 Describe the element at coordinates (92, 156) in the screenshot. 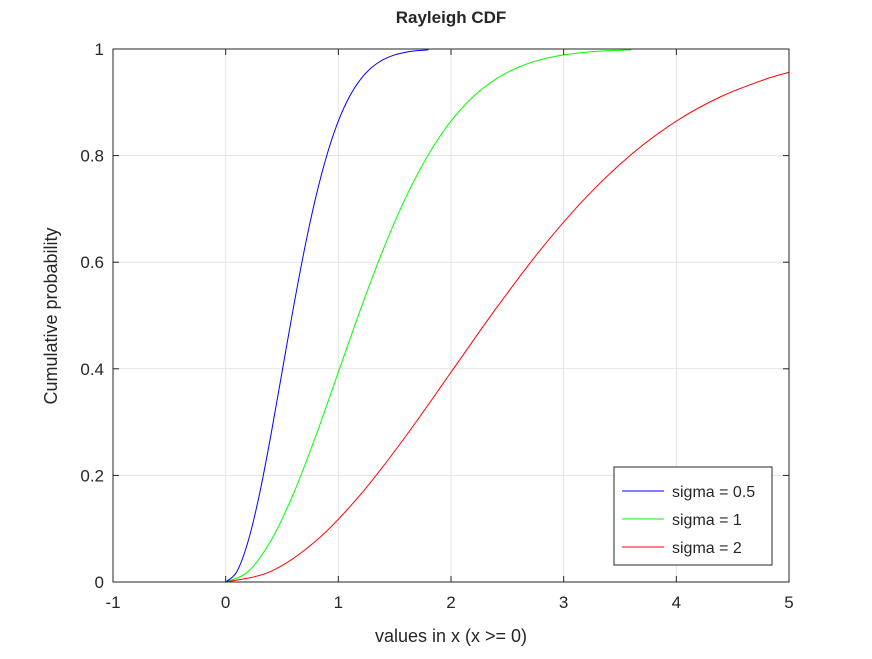

I see `y-tick-label: 0.8` at that location.